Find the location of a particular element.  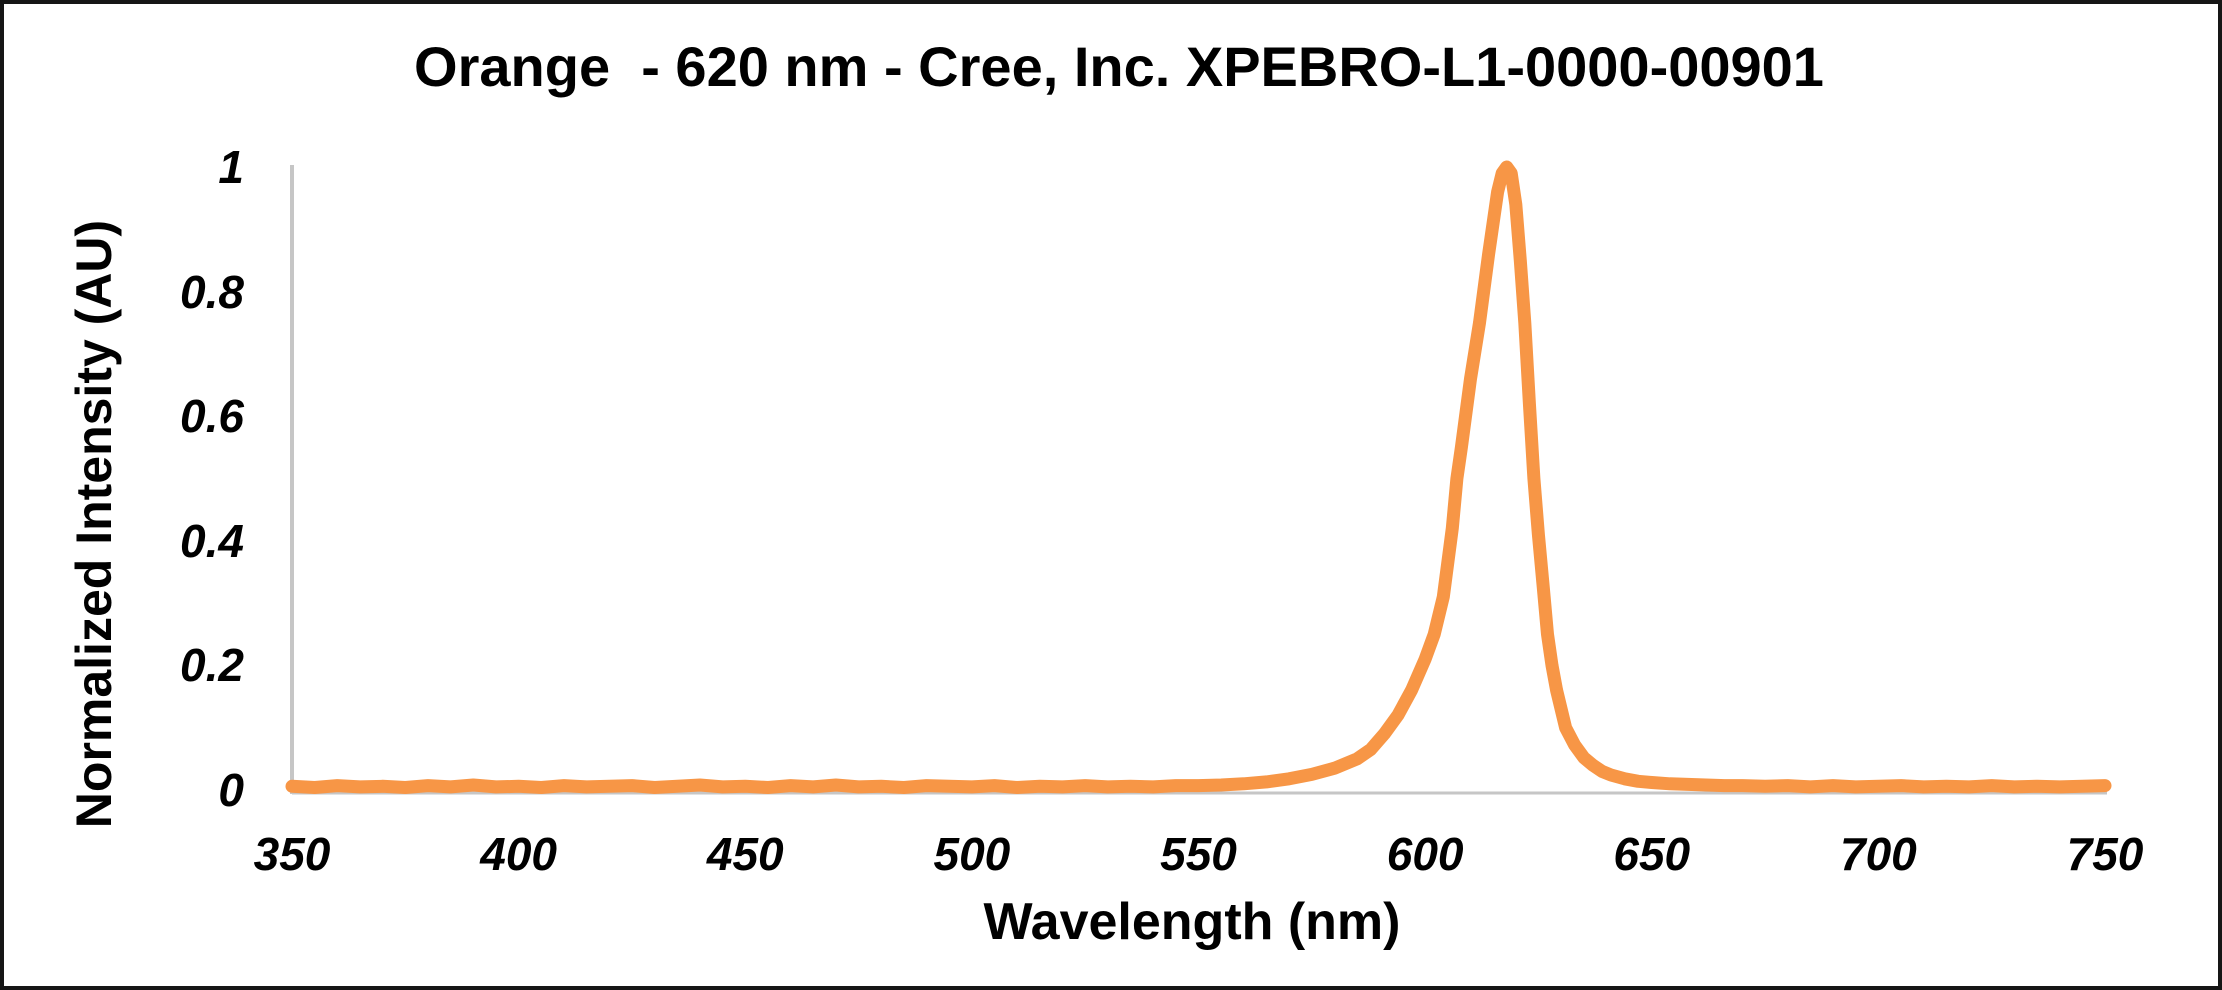

x-tick-label: 500 is located at coordinates (972, 854).